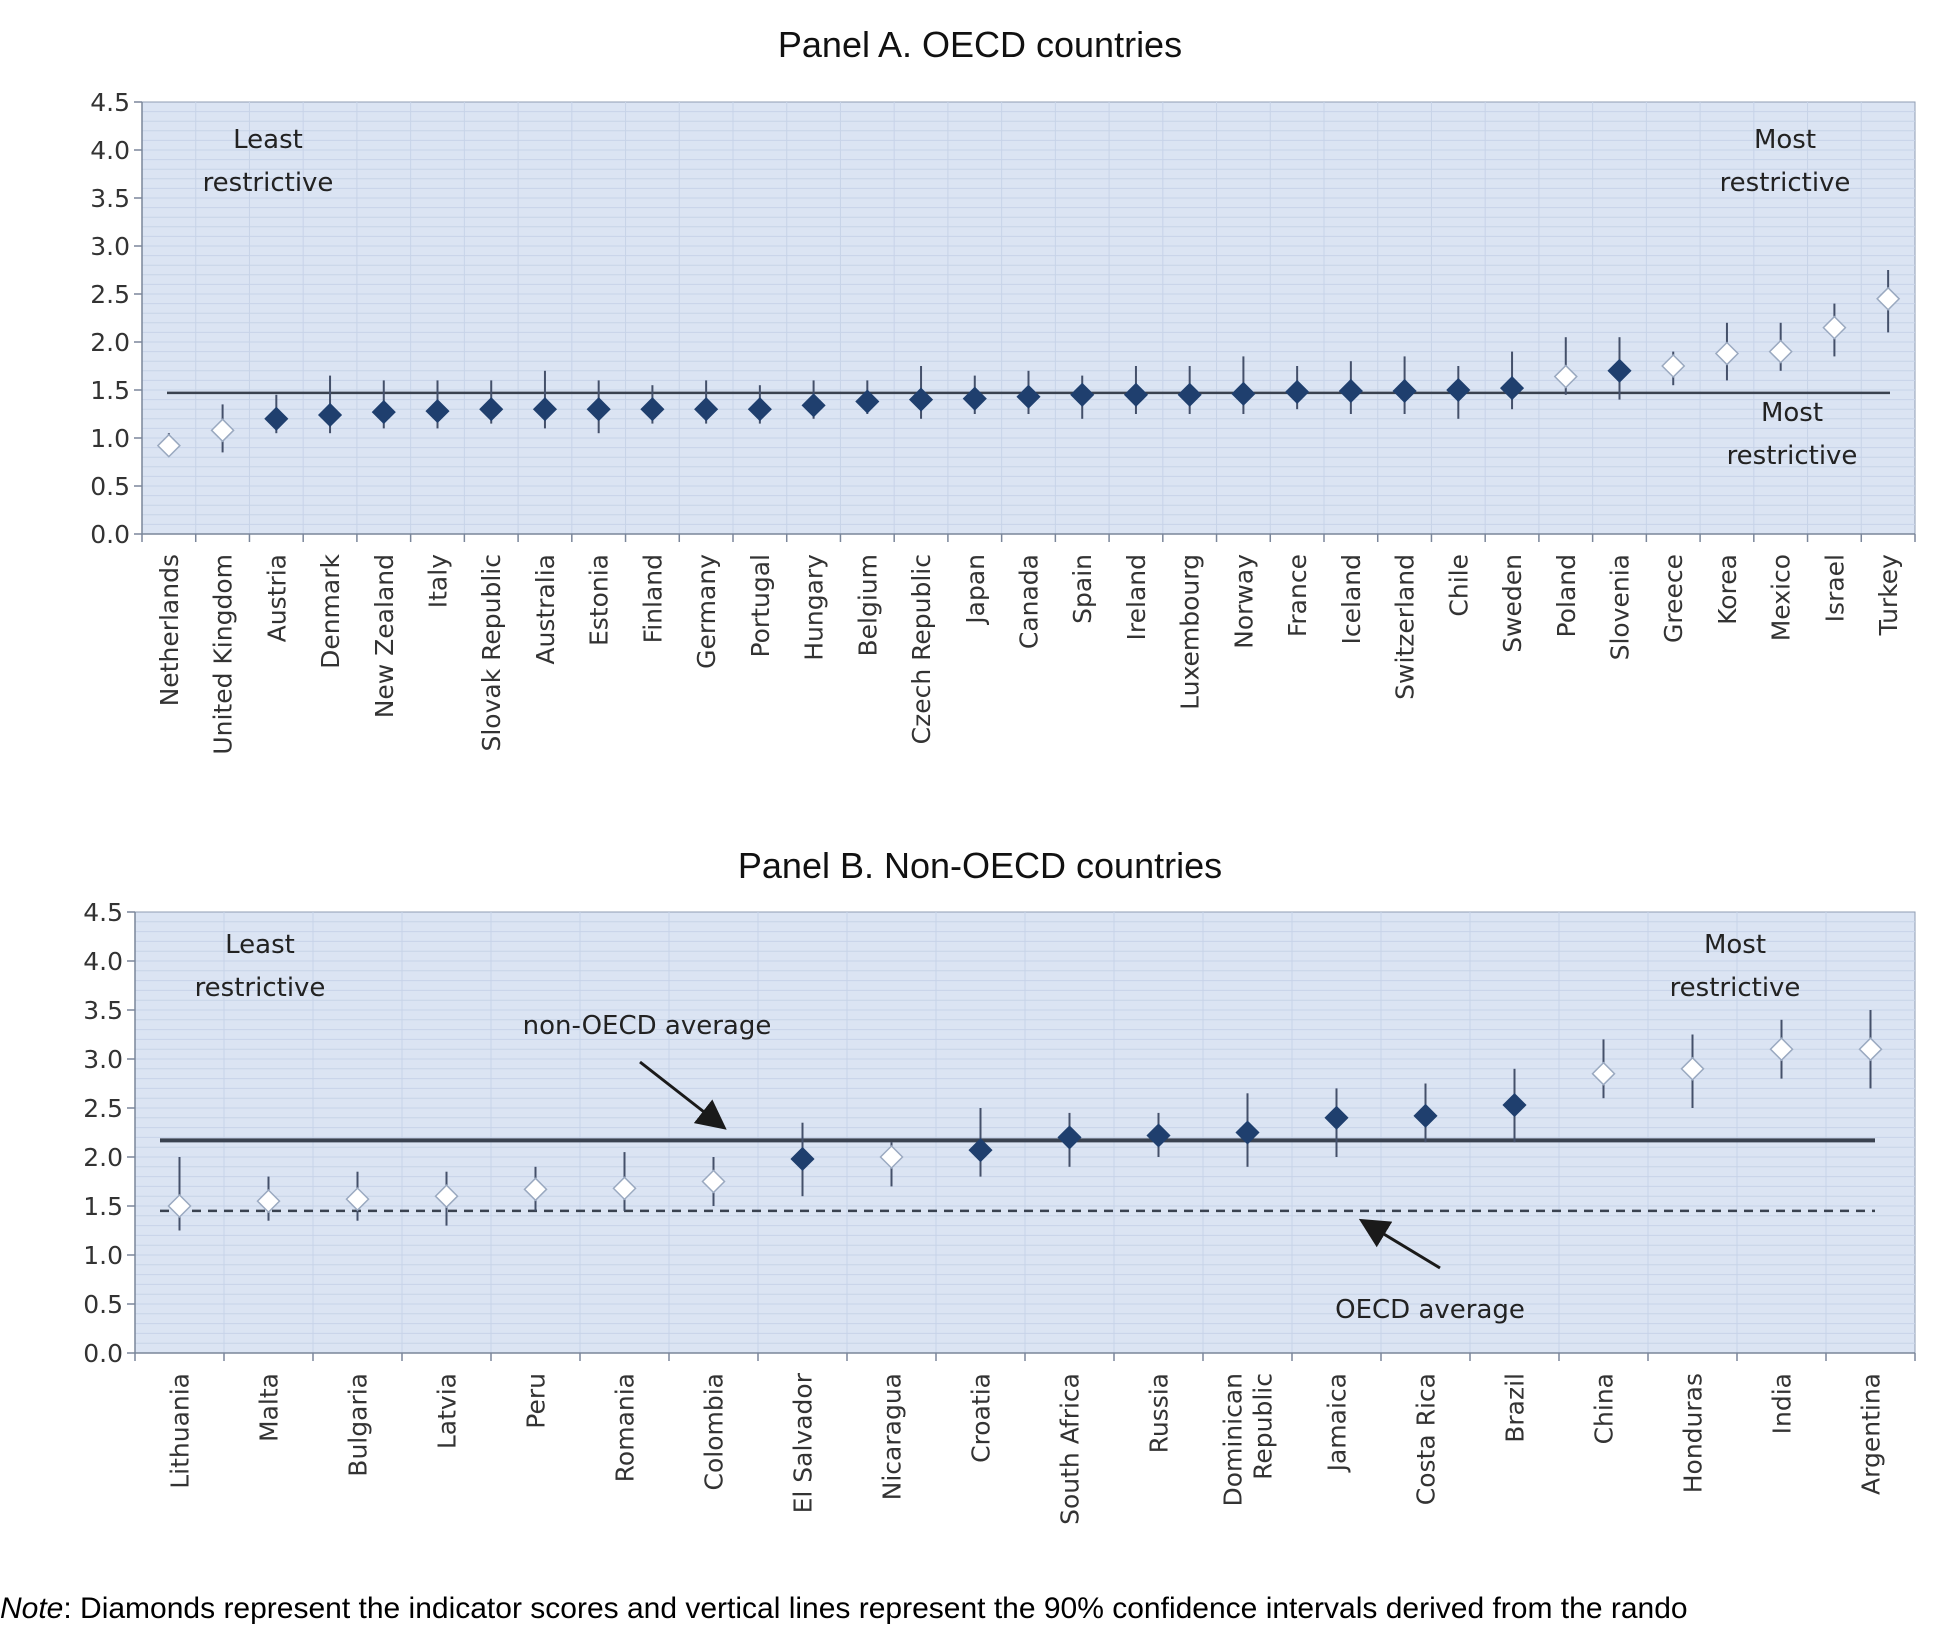 This screenshot has width=1935, height=1626. What do you see at coordinates (683, 1095) in the screenshot?
I see `non-oecd-average-arrow` at bounding box center [683, 1095].